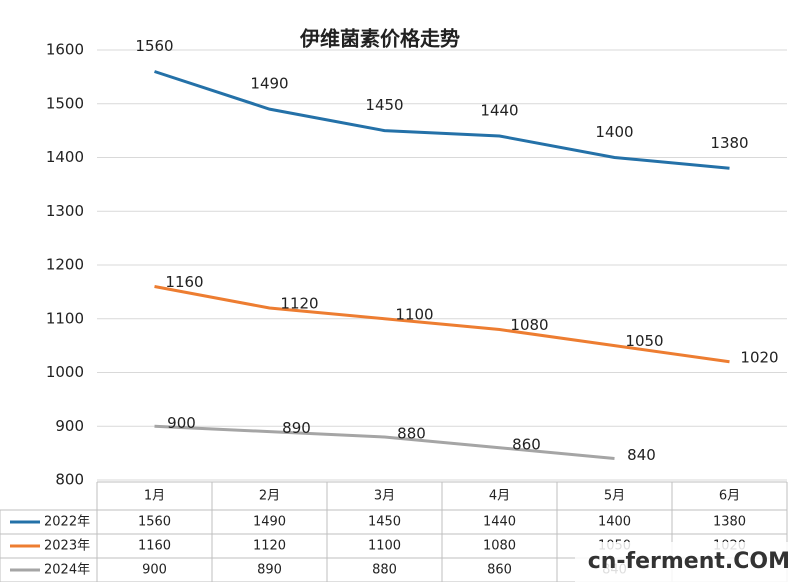  I want to click on data-label: 1400, so click(614, 132).